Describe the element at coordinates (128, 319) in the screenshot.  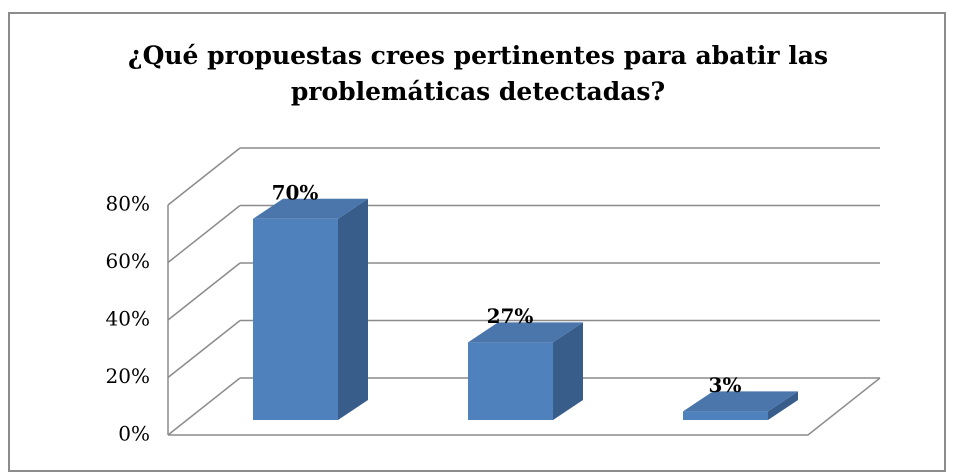
I see `y-tick-label: 40%` at that location.